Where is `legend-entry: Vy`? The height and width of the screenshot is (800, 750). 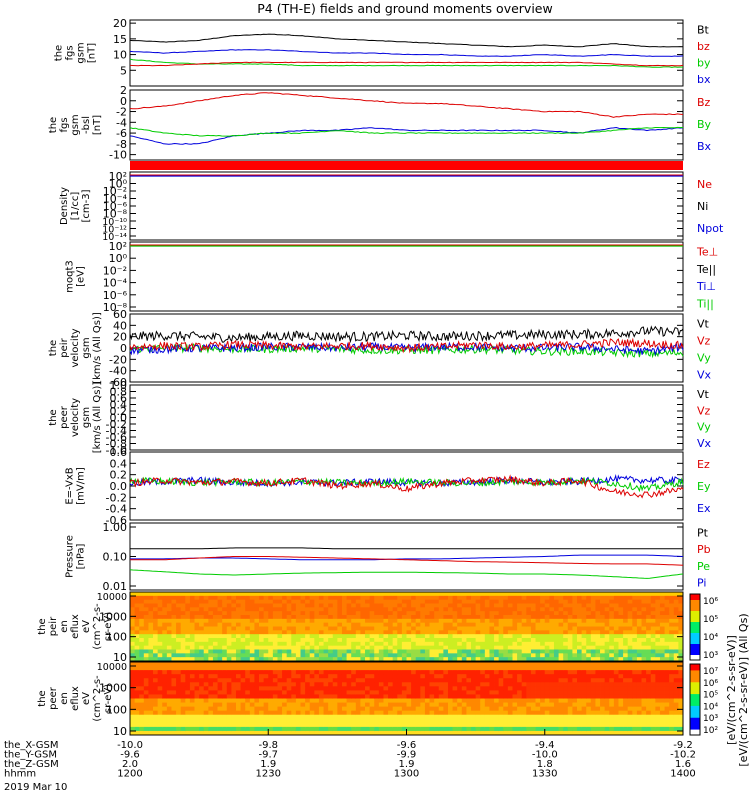 legend-entry: Vy is located at coordinates (704, 427).